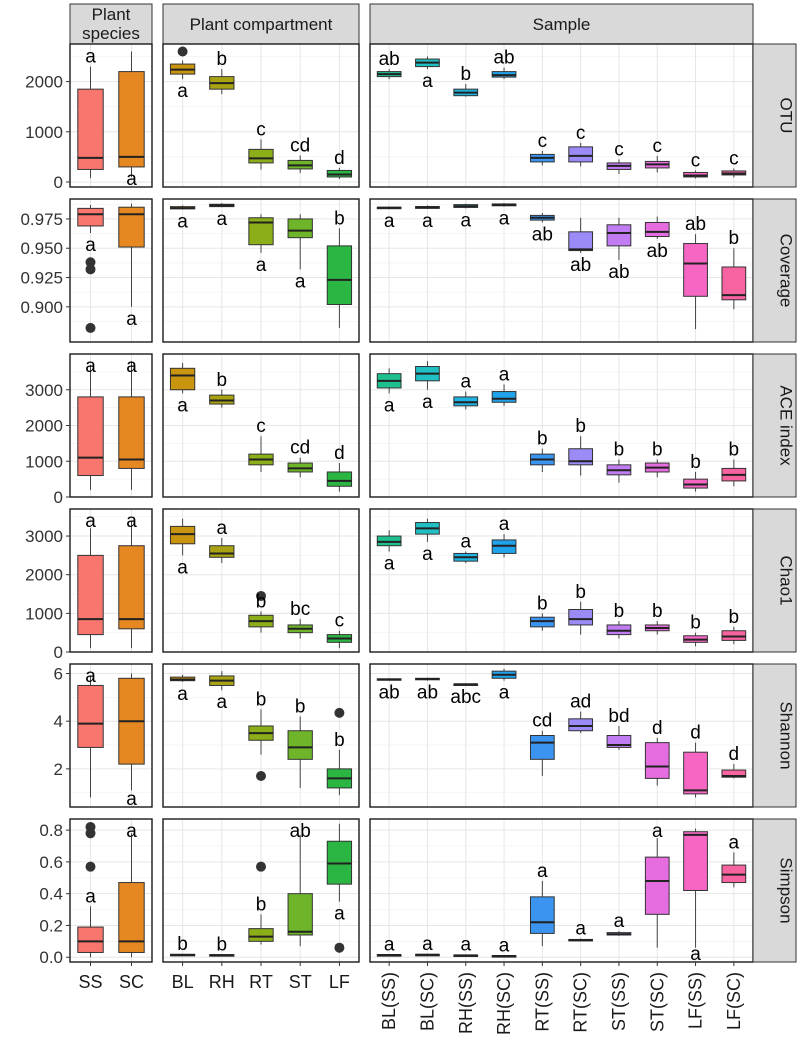 The width and height of the screenshot is (800, 1057). I want to click on box-ace-index-rt-sc, so click(581, 457).